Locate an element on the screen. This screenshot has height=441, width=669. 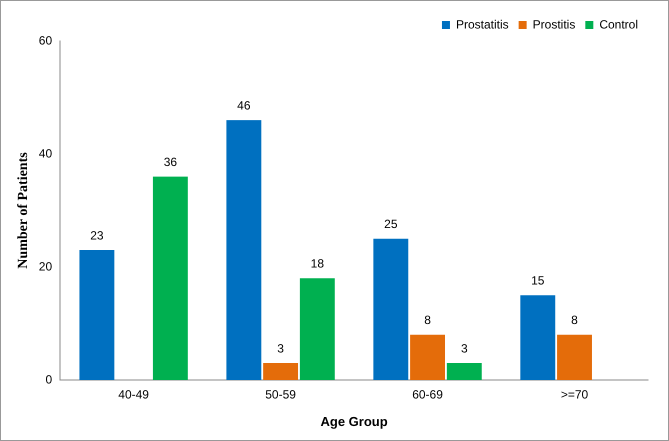
y-tick-label: 20 is located at coordinates (45, 266).